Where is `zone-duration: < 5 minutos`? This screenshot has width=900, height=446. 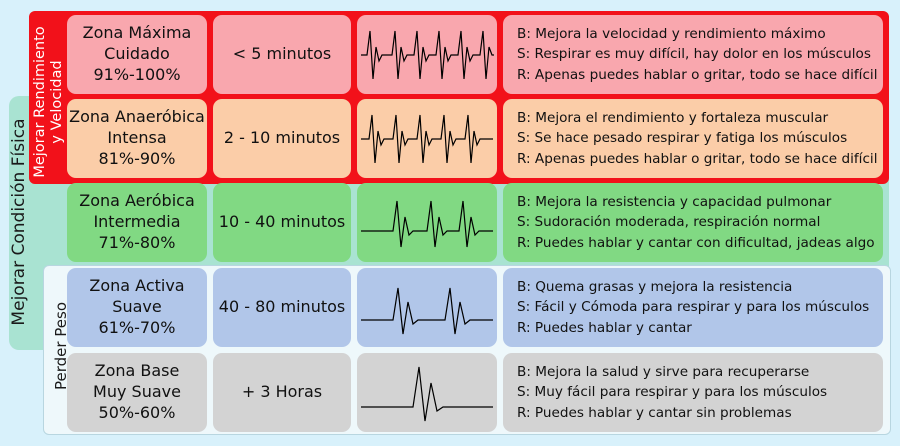 zone-duration: < 5 minutos is located at coordinates (282, 54).